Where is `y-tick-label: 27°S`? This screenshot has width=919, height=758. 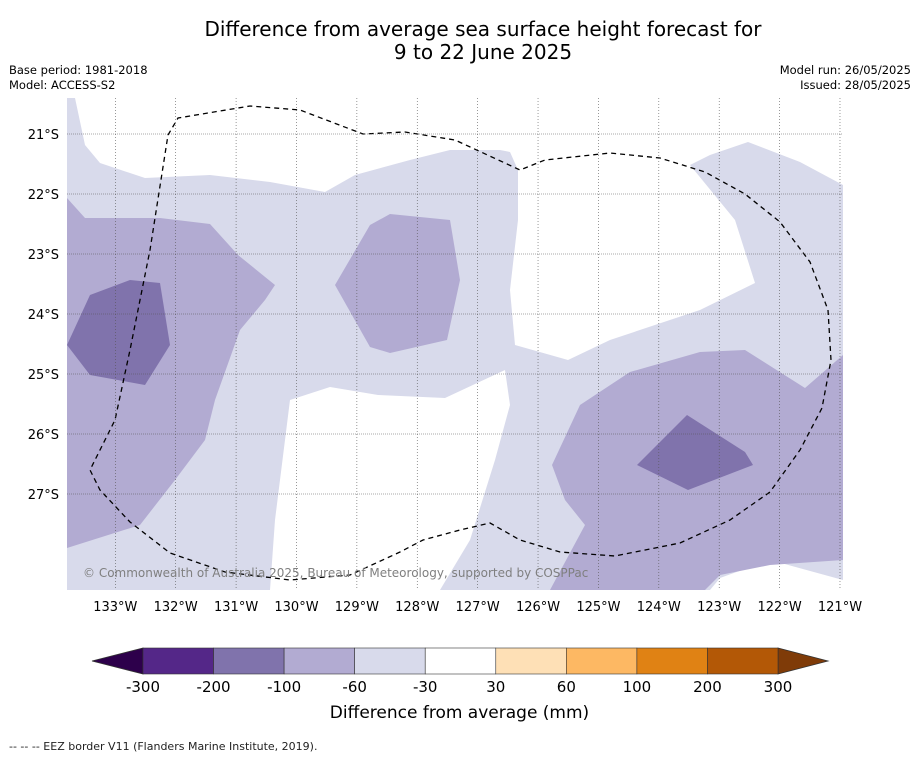 y-tick-label: 27°S is located at coordinates (43, 495).